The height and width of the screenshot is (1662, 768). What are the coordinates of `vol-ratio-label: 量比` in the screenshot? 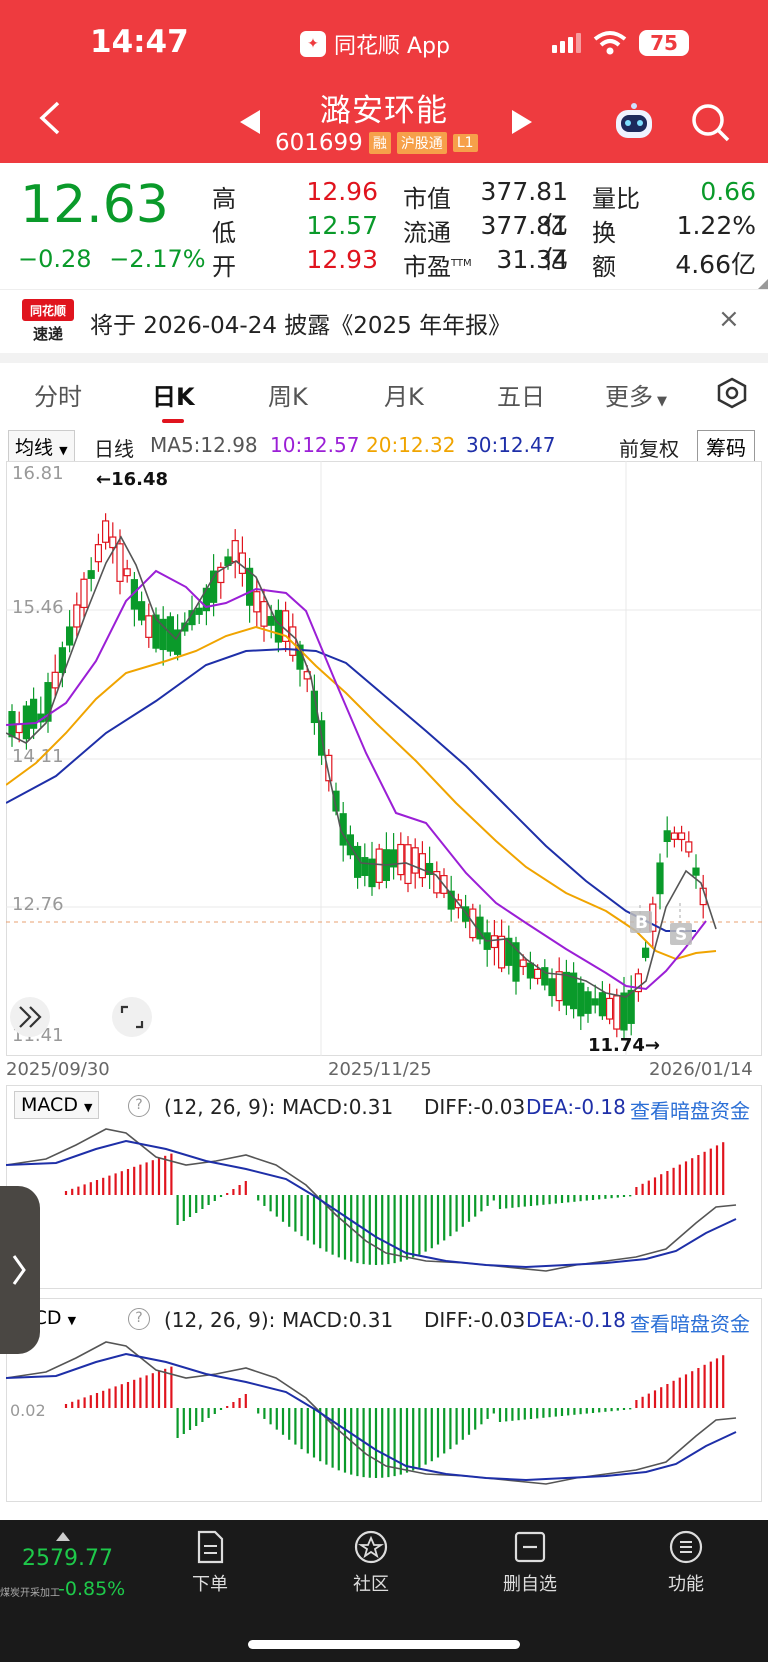 It's located at (616, 199).